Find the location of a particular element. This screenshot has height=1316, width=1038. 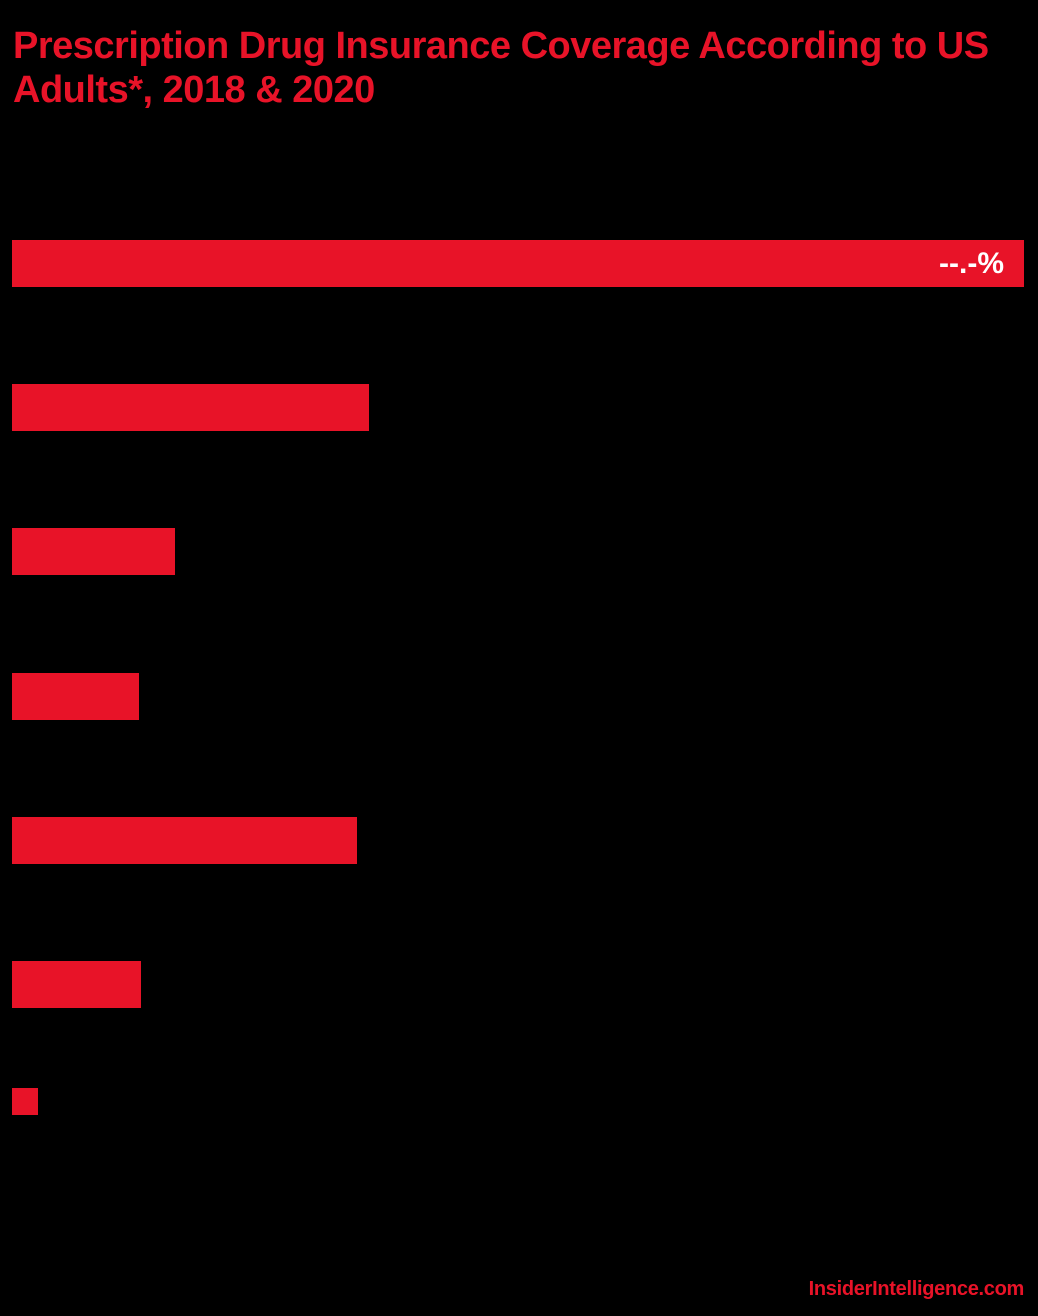

brand-watermark: InsiderIntelligence.com is located at coordinates (916, 1289).